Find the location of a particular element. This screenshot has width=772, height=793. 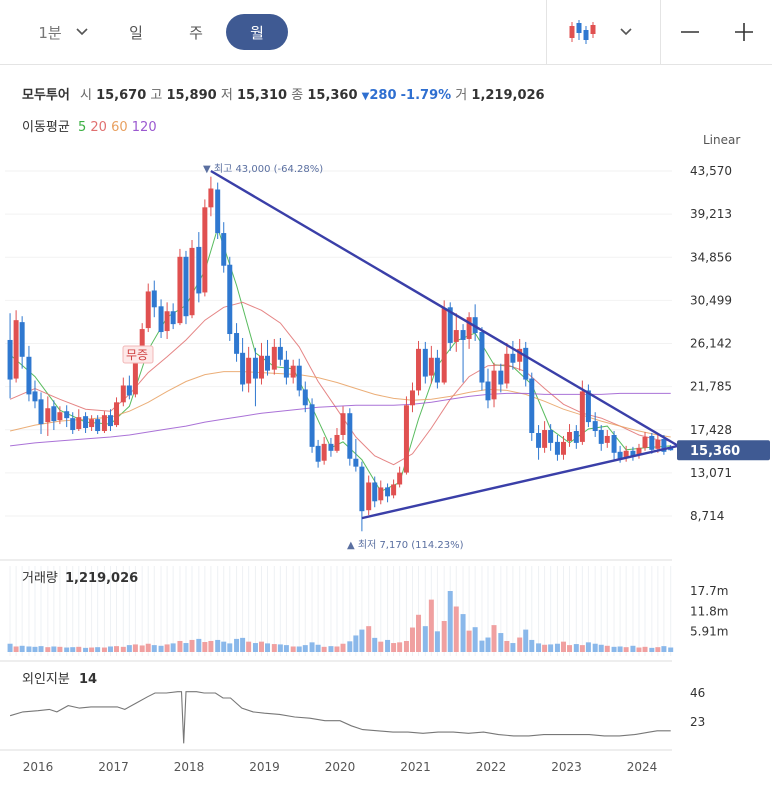

zoom-out-button is located at coordinates (690, 32).